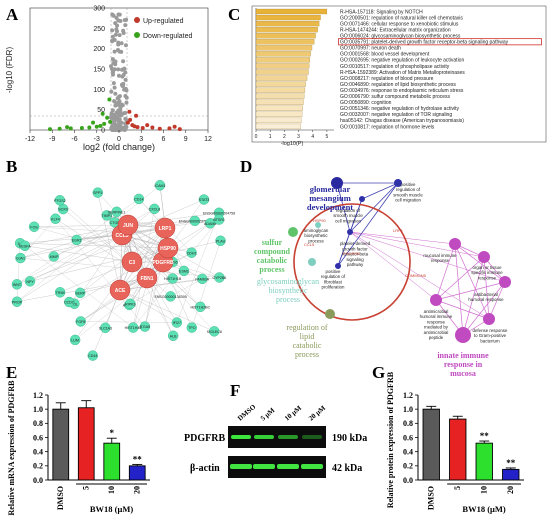  What do you see at coordinates (164, 139) in the screenshot?
I see `volcano-x-tick-label: 6` at bounding box center [164, 139].